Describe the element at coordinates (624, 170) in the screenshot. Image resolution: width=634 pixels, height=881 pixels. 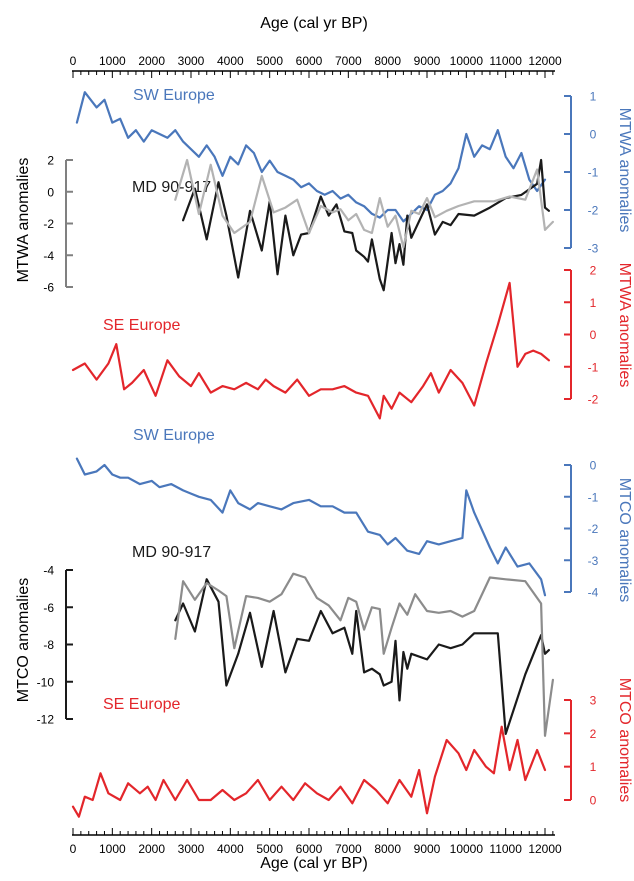
I see `ylabel-sw-mtwa: MTWA anomalies` at that location.